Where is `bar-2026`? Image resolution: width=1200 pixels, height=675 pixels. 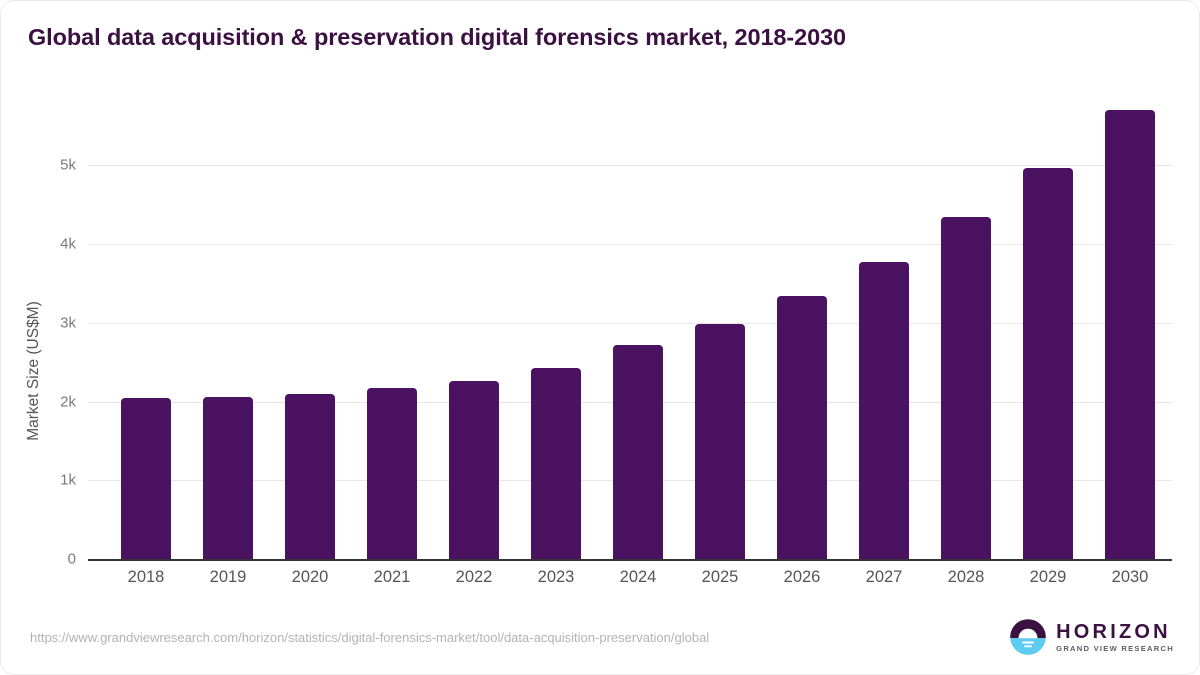
bar-2026 is located at coordinates (802, 427).